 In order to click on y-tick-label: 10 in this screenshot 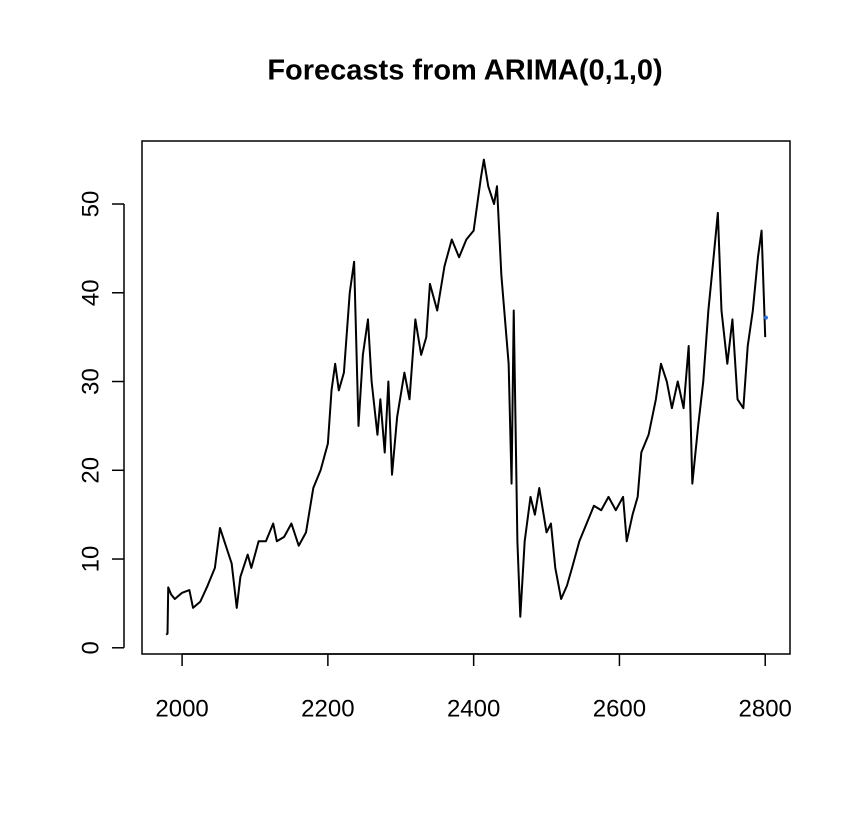, I will do `click(90, 559)`.